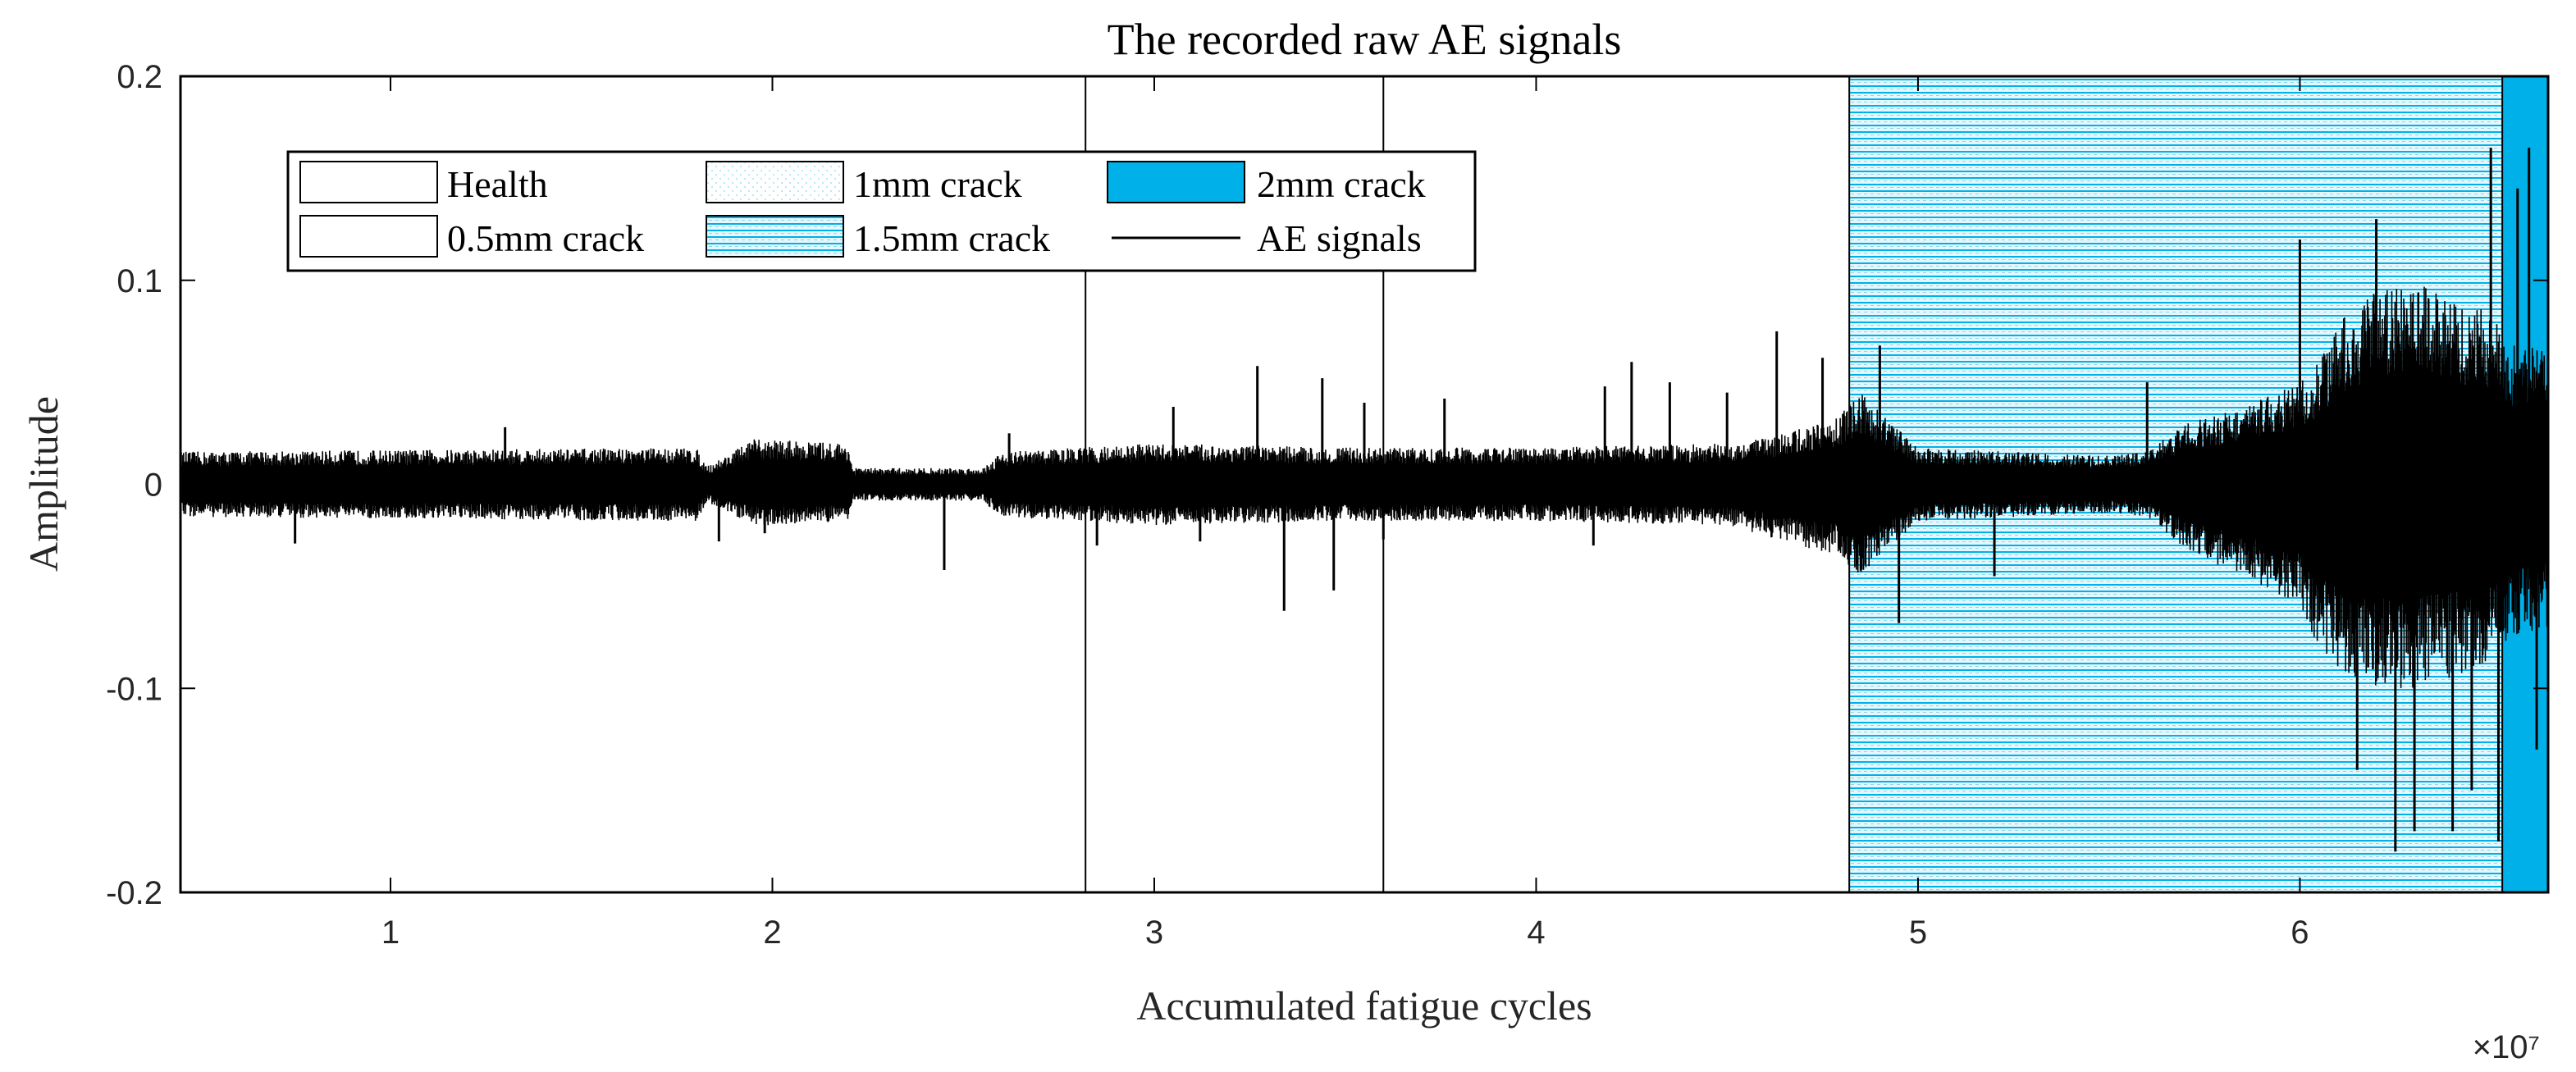 The width and height of the screenshot is (2576, 1072). Describe the element at coordinates (2300, 933) in the screenshot. I see `x-tick-label: 6` at that location.